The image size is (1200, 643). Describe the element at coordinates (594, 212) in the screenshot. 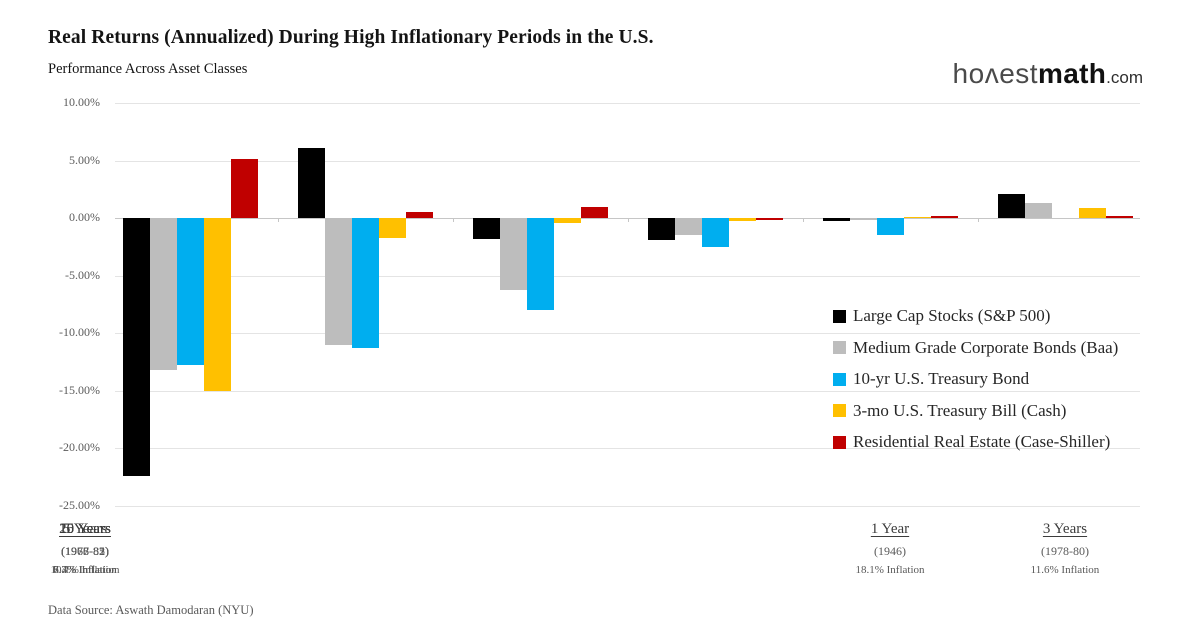

I see `bar-residential-real-estate-case-shiller-5-years` at that location.